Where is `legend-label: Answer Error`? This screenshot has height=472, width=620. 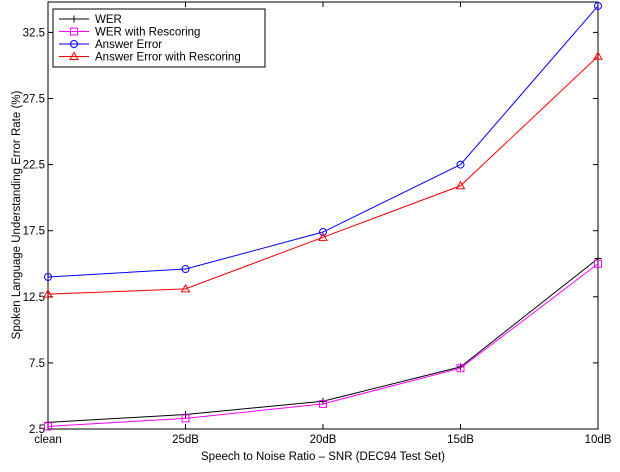
legend-label: Answer Error is located at coordinates (128, 45).